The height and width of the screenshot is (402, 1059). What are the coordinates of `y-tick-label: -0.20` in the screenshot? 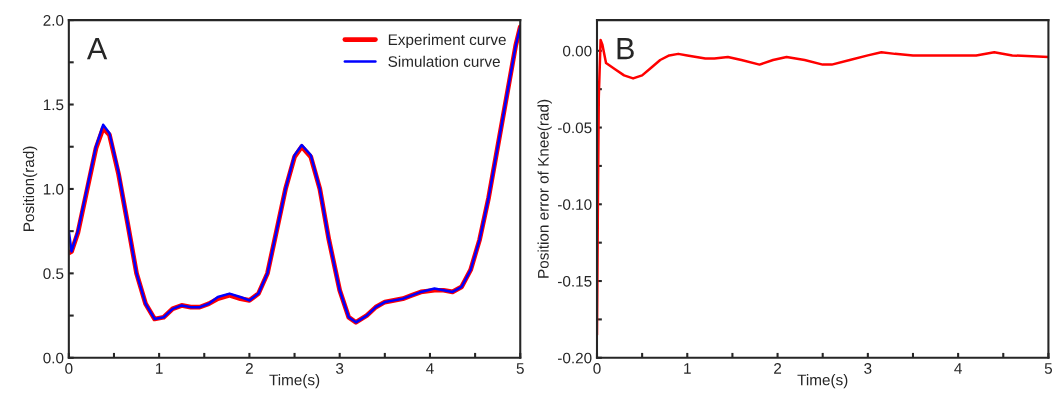 It's located at (574, 358).